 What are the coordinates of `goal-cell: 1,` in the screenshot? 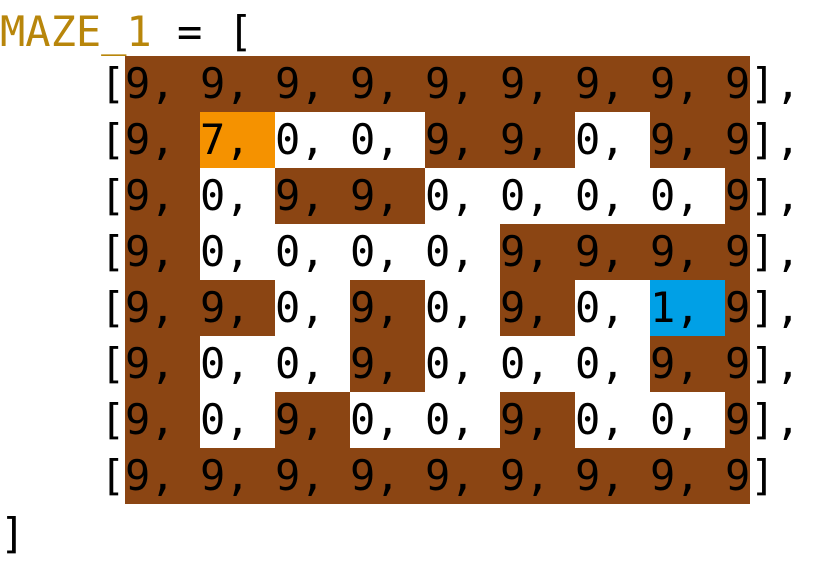 It's located at (687, 308).